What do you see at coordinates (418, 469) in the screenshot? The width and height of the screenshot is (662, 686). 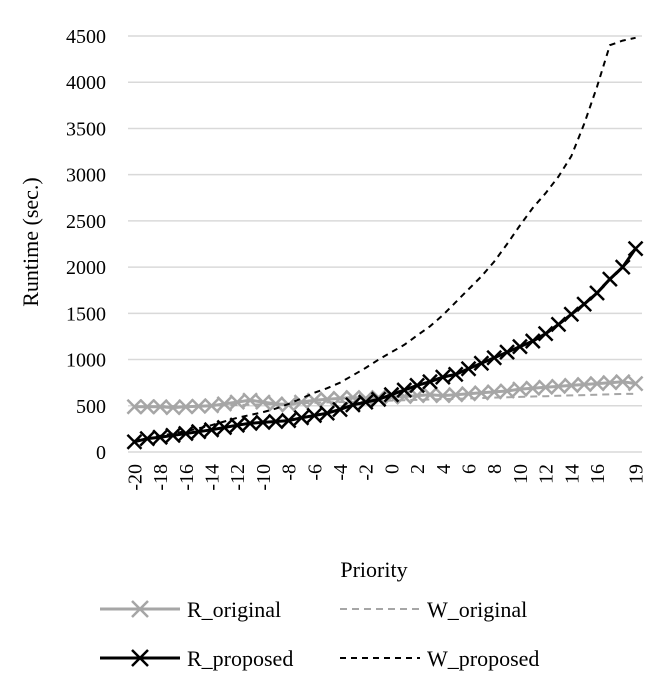 I see `x-tick-label: 2` at bounding box center [418, 469].